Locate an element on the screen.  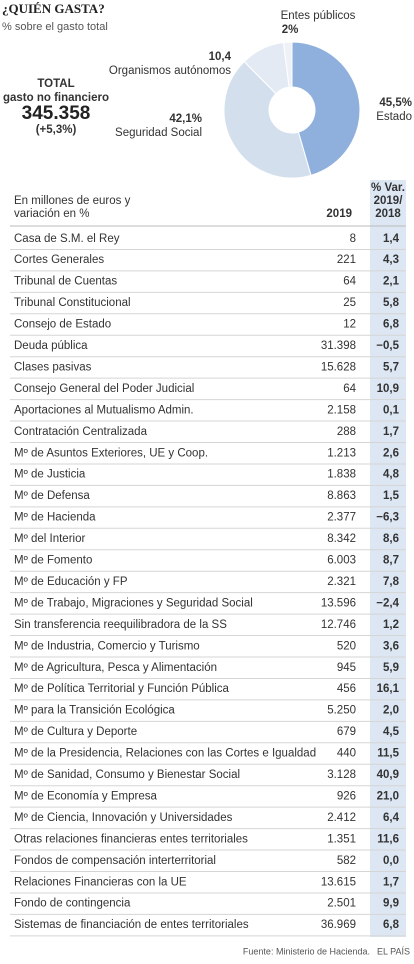
row-name: Consejo General del Poder Judicial is located at coordinates (104, 389).